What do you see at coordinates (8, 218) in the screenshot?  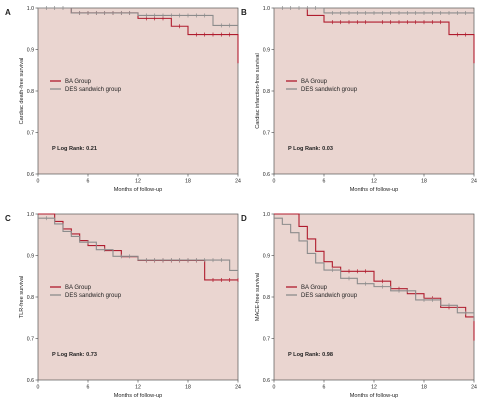 I see `panel-letter: C` at bounding box center [8, 218].